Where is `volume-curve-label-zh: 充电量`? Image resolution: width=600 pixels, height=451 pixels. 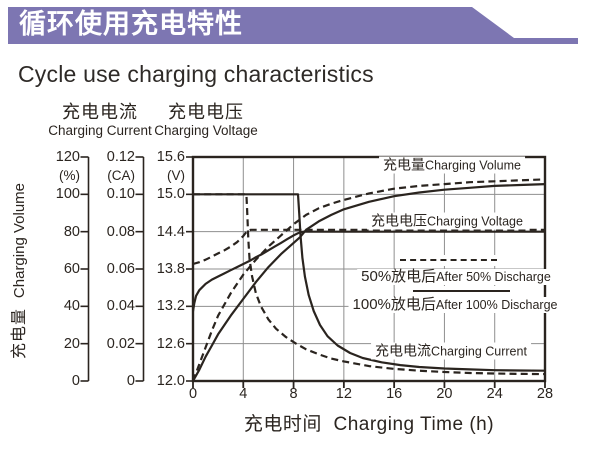
volume-curve-label-zh: 充电量 is located at coordinates (404, 164).